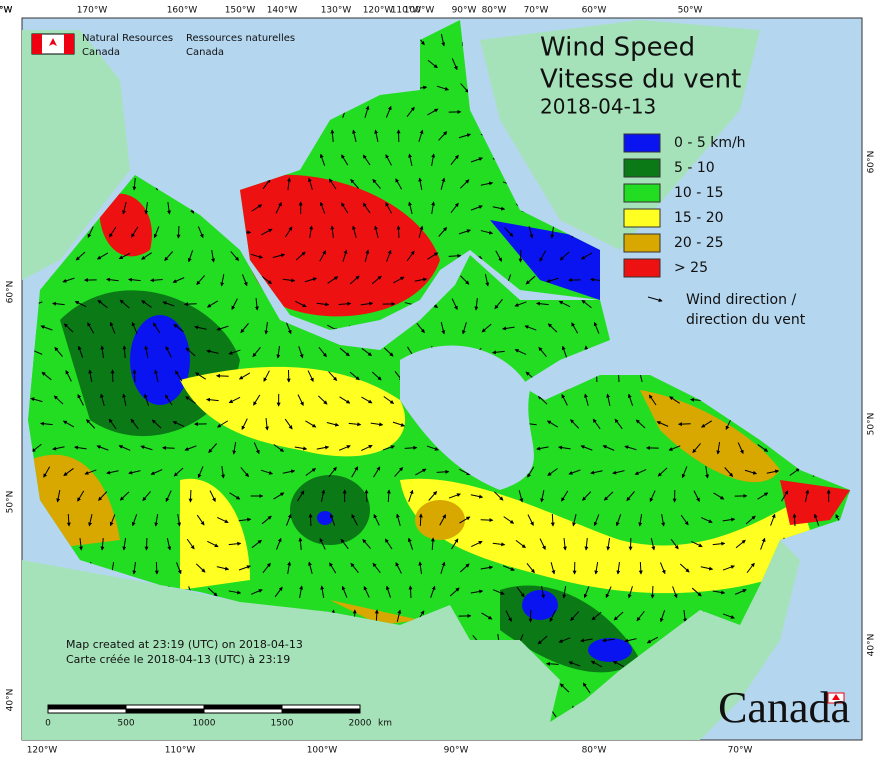 The image size is (880, 760). What do you see at coordinates (872, 424) in the screenshot?
I see `graticule-label: 50°N` at bounding box center [872, 424].